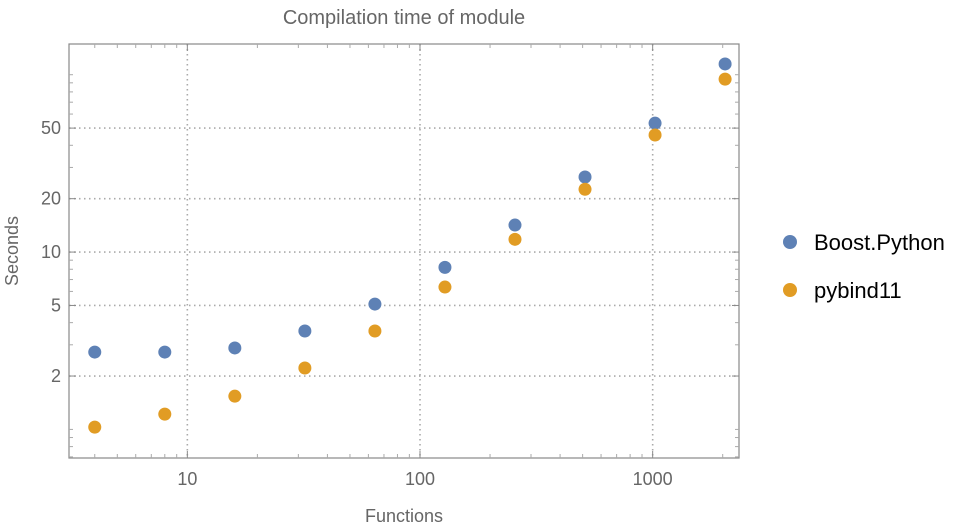  I want to click on legend: Boost.Python pybind11, so click(864, 266).